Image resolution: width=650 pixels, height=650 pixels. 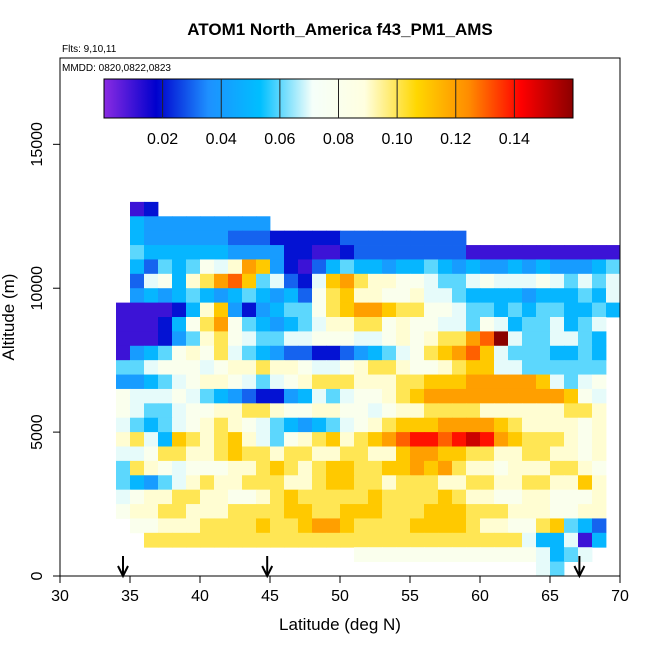 I want to click on flight-arrows, so click(x=351, y=567).